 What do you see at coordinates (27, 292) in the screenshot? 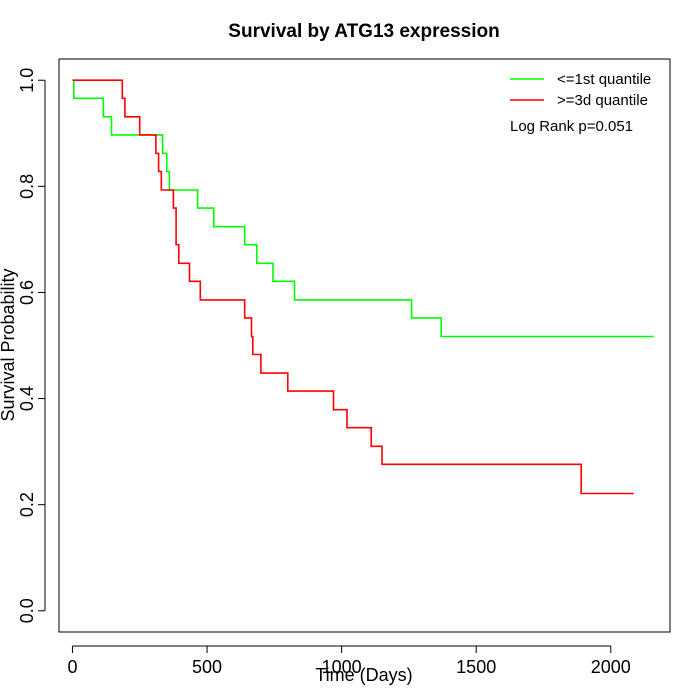
I see `y-tick-label: 0.6` at bounding box center [27, 292].